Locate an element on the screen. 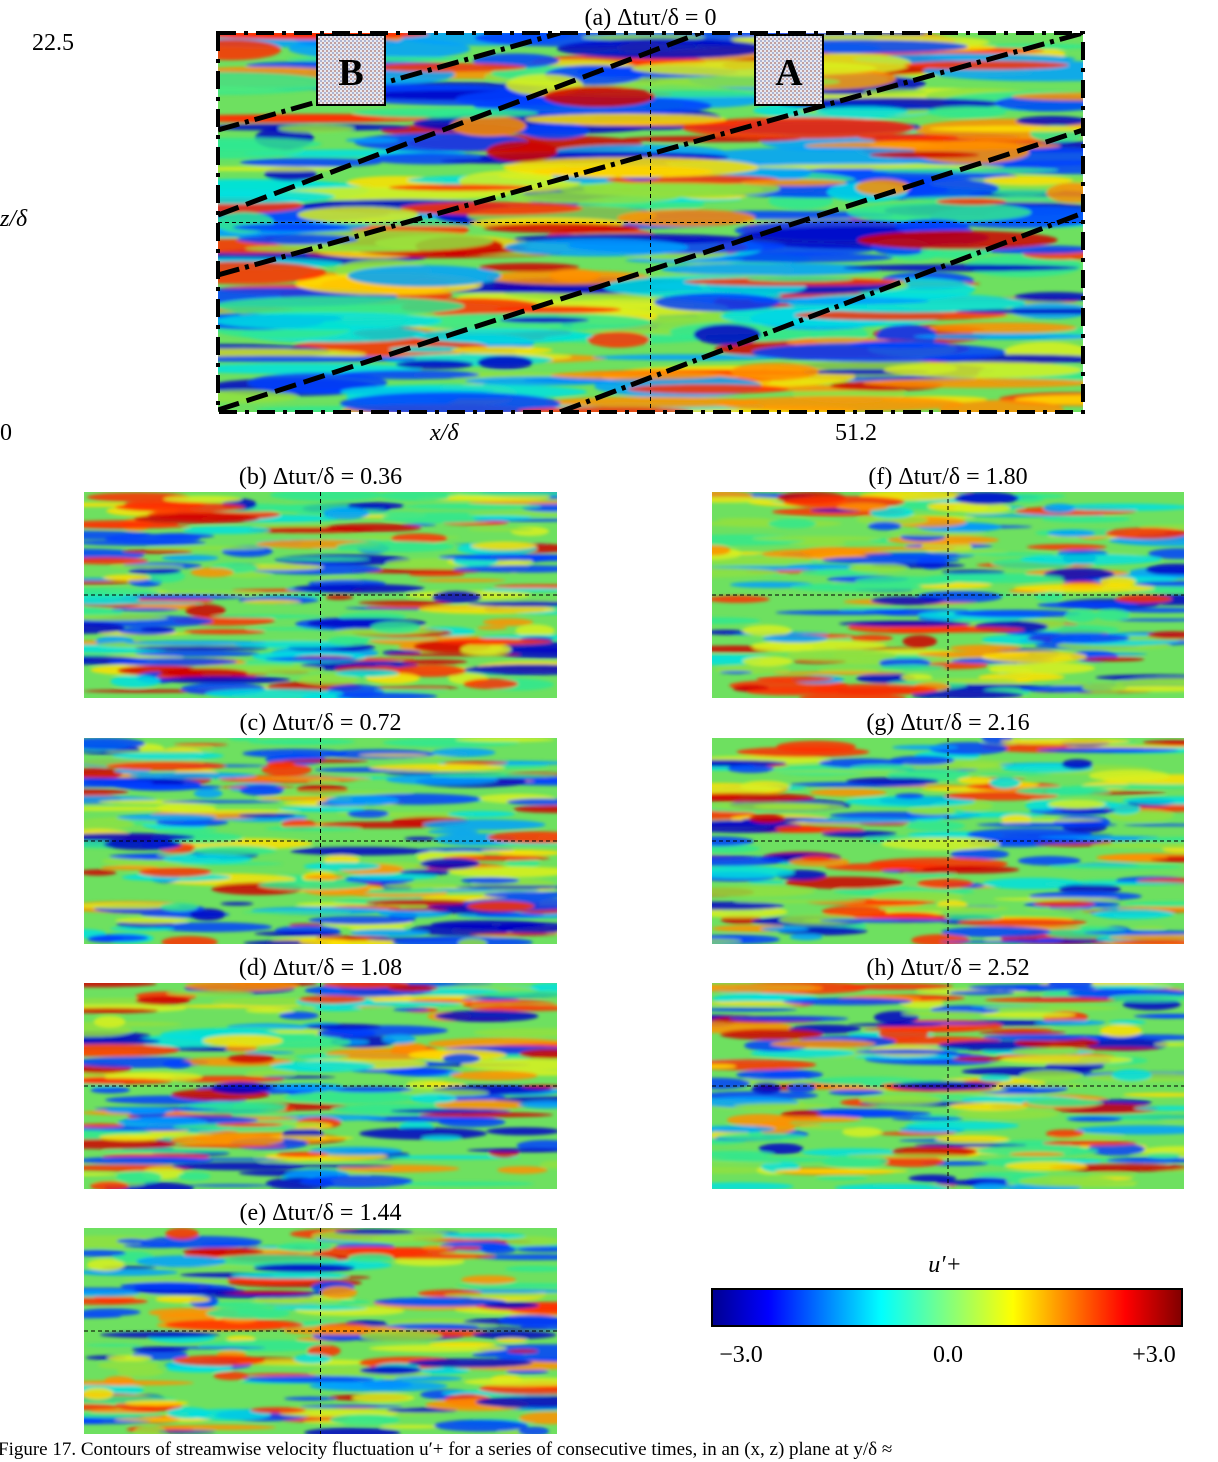  panel-title: (a) Δtuτ/δ = 0 is located at coordinates (651, 18).